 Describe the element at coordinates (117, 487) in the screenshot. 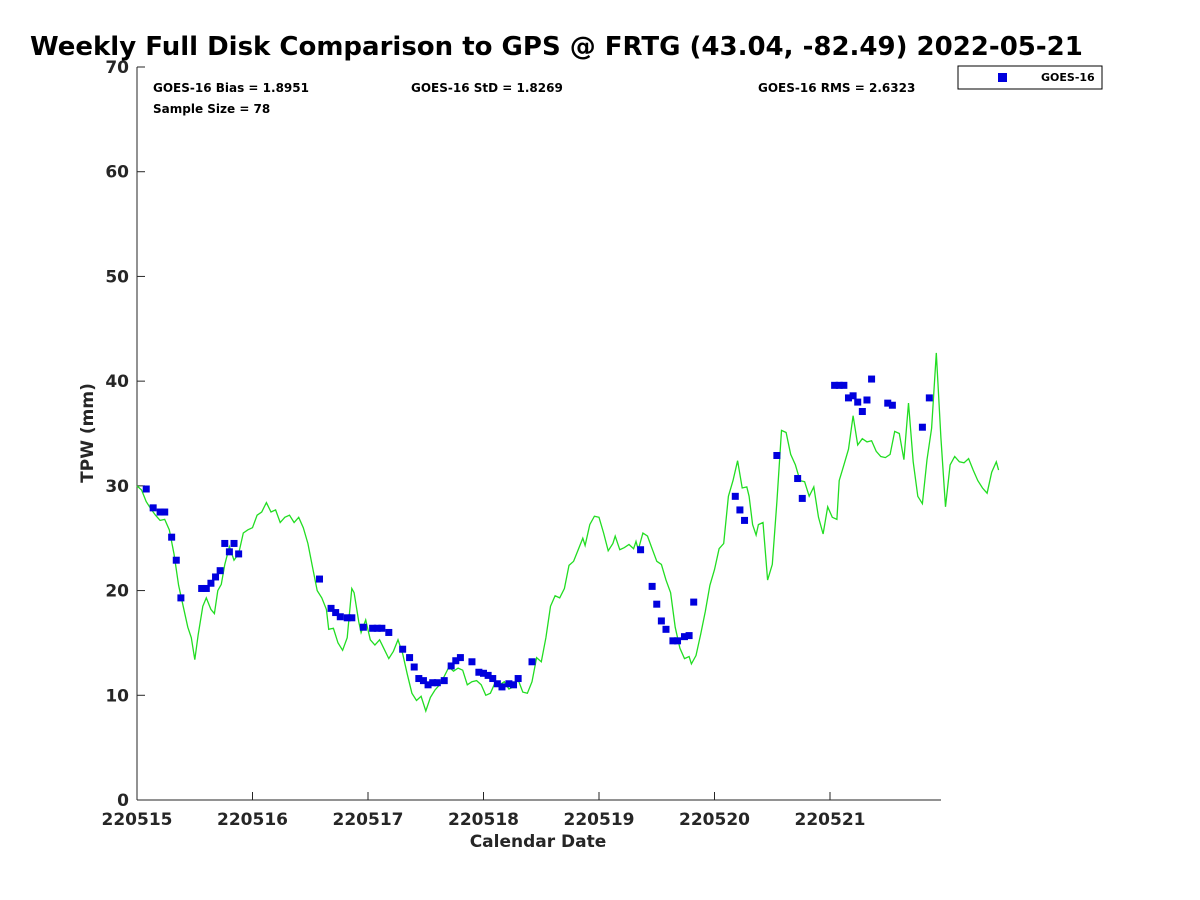

I see `y-tick-label: 30` at that location.